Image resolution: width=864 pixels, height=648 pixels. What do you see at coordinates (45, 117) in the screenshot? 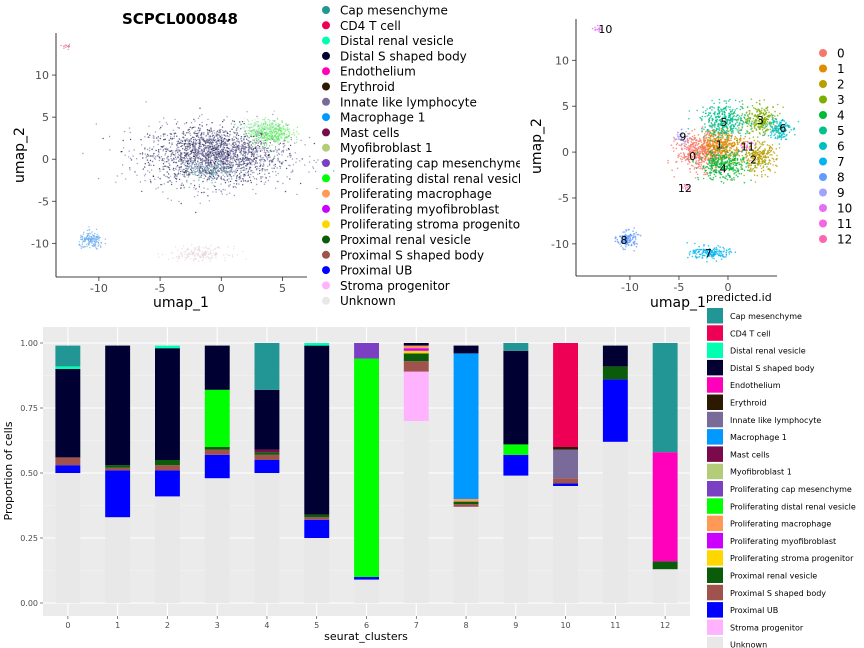
I see `y-tick-label: 5` at bounding box center [45, 117].